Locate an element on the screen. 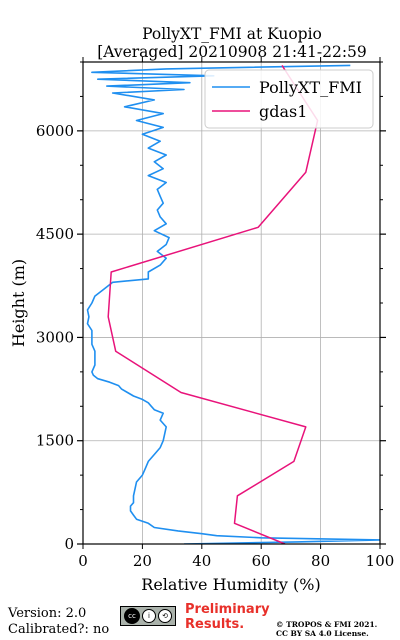 Image resolution: width=400 pixels, height=640 pixels. y-tick-label: 0 is located at coordinates (69, 544).